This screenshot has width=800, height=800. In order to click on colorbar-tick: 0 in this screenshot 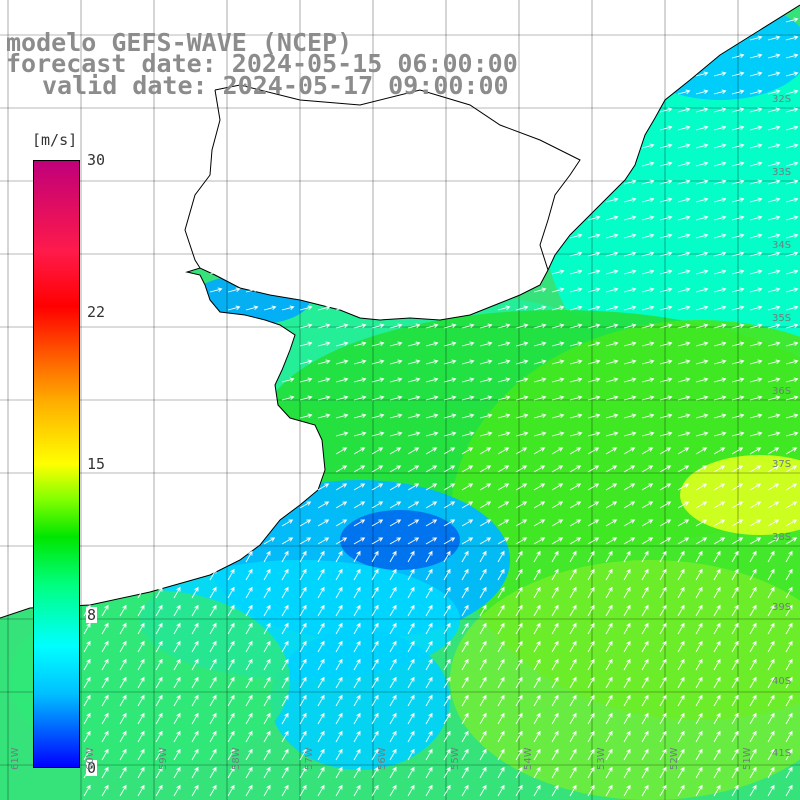, I will do `click(92, 768)`.